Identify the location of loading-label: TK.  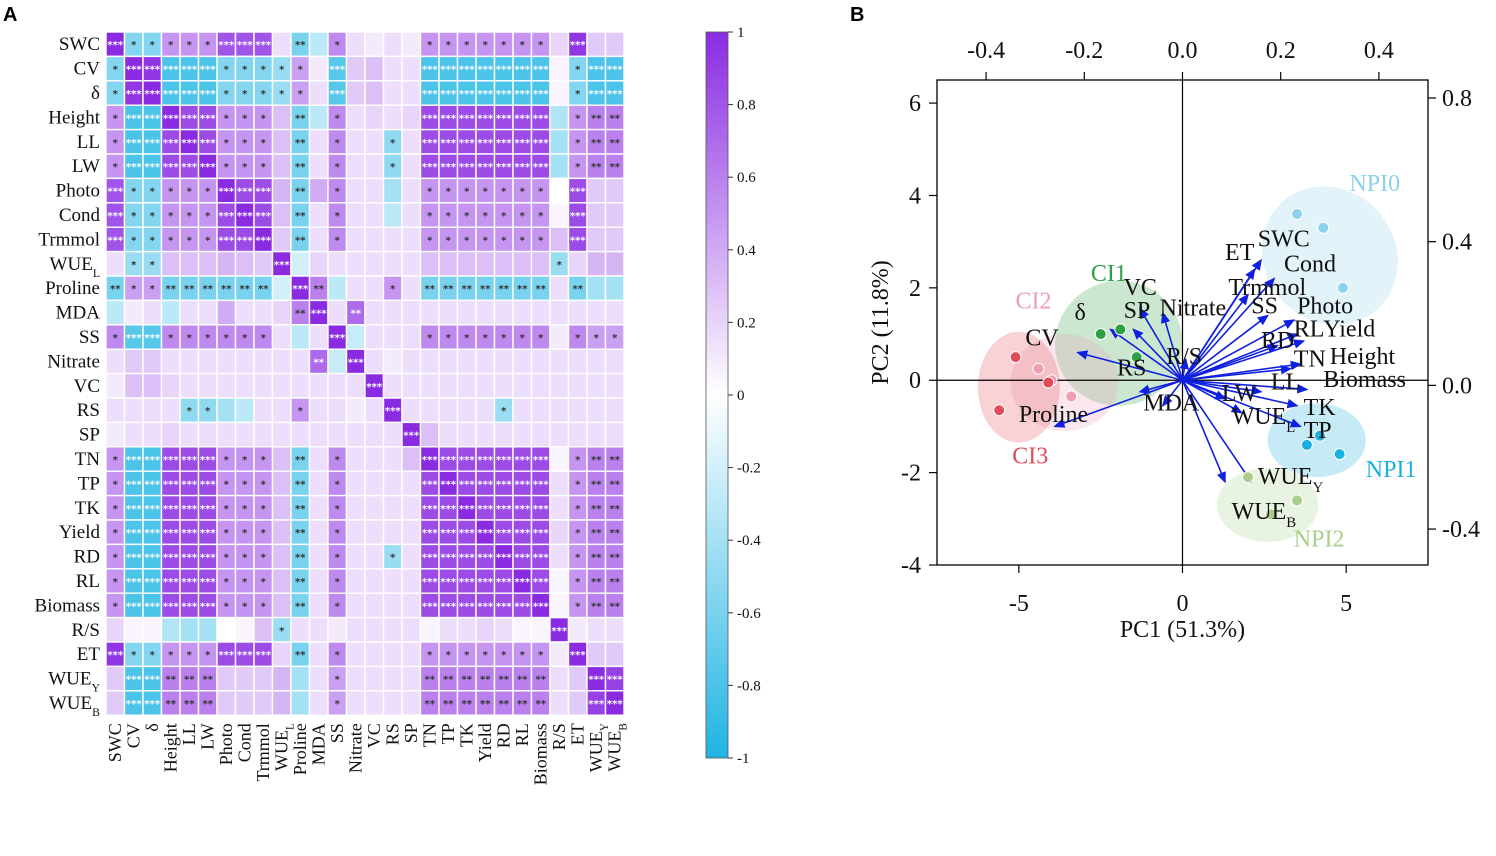
(1320, 408).